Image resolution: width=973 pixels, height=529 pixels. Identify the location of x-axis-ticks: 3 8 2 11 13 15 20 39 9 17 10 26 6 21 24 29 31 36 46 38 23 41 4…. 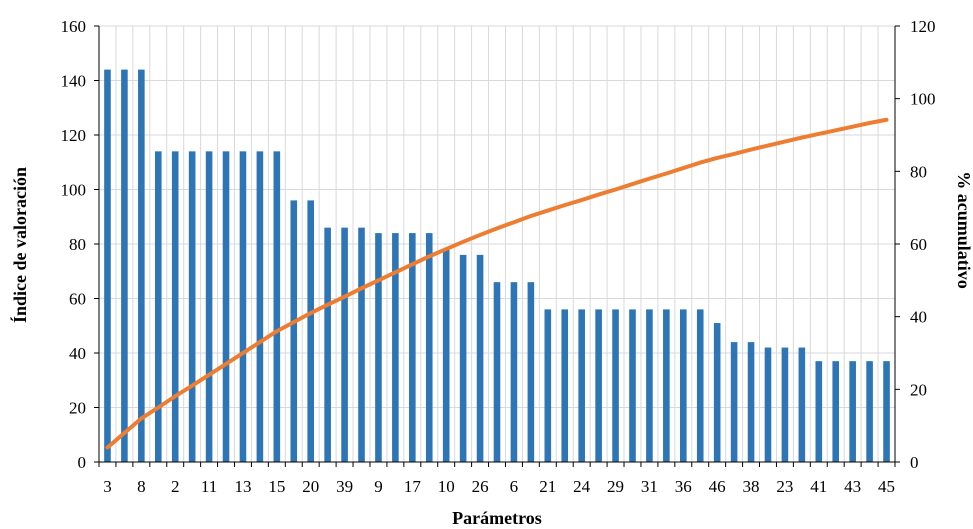
(499, 486).